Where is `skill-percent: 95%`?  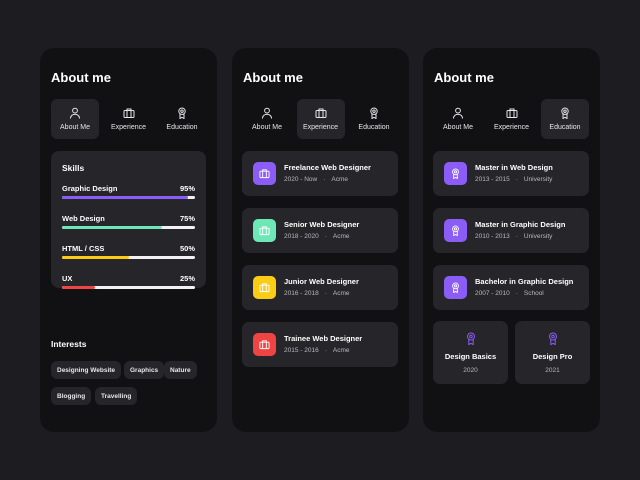 skill-percent: 95% is located at coordinates (187, 188).